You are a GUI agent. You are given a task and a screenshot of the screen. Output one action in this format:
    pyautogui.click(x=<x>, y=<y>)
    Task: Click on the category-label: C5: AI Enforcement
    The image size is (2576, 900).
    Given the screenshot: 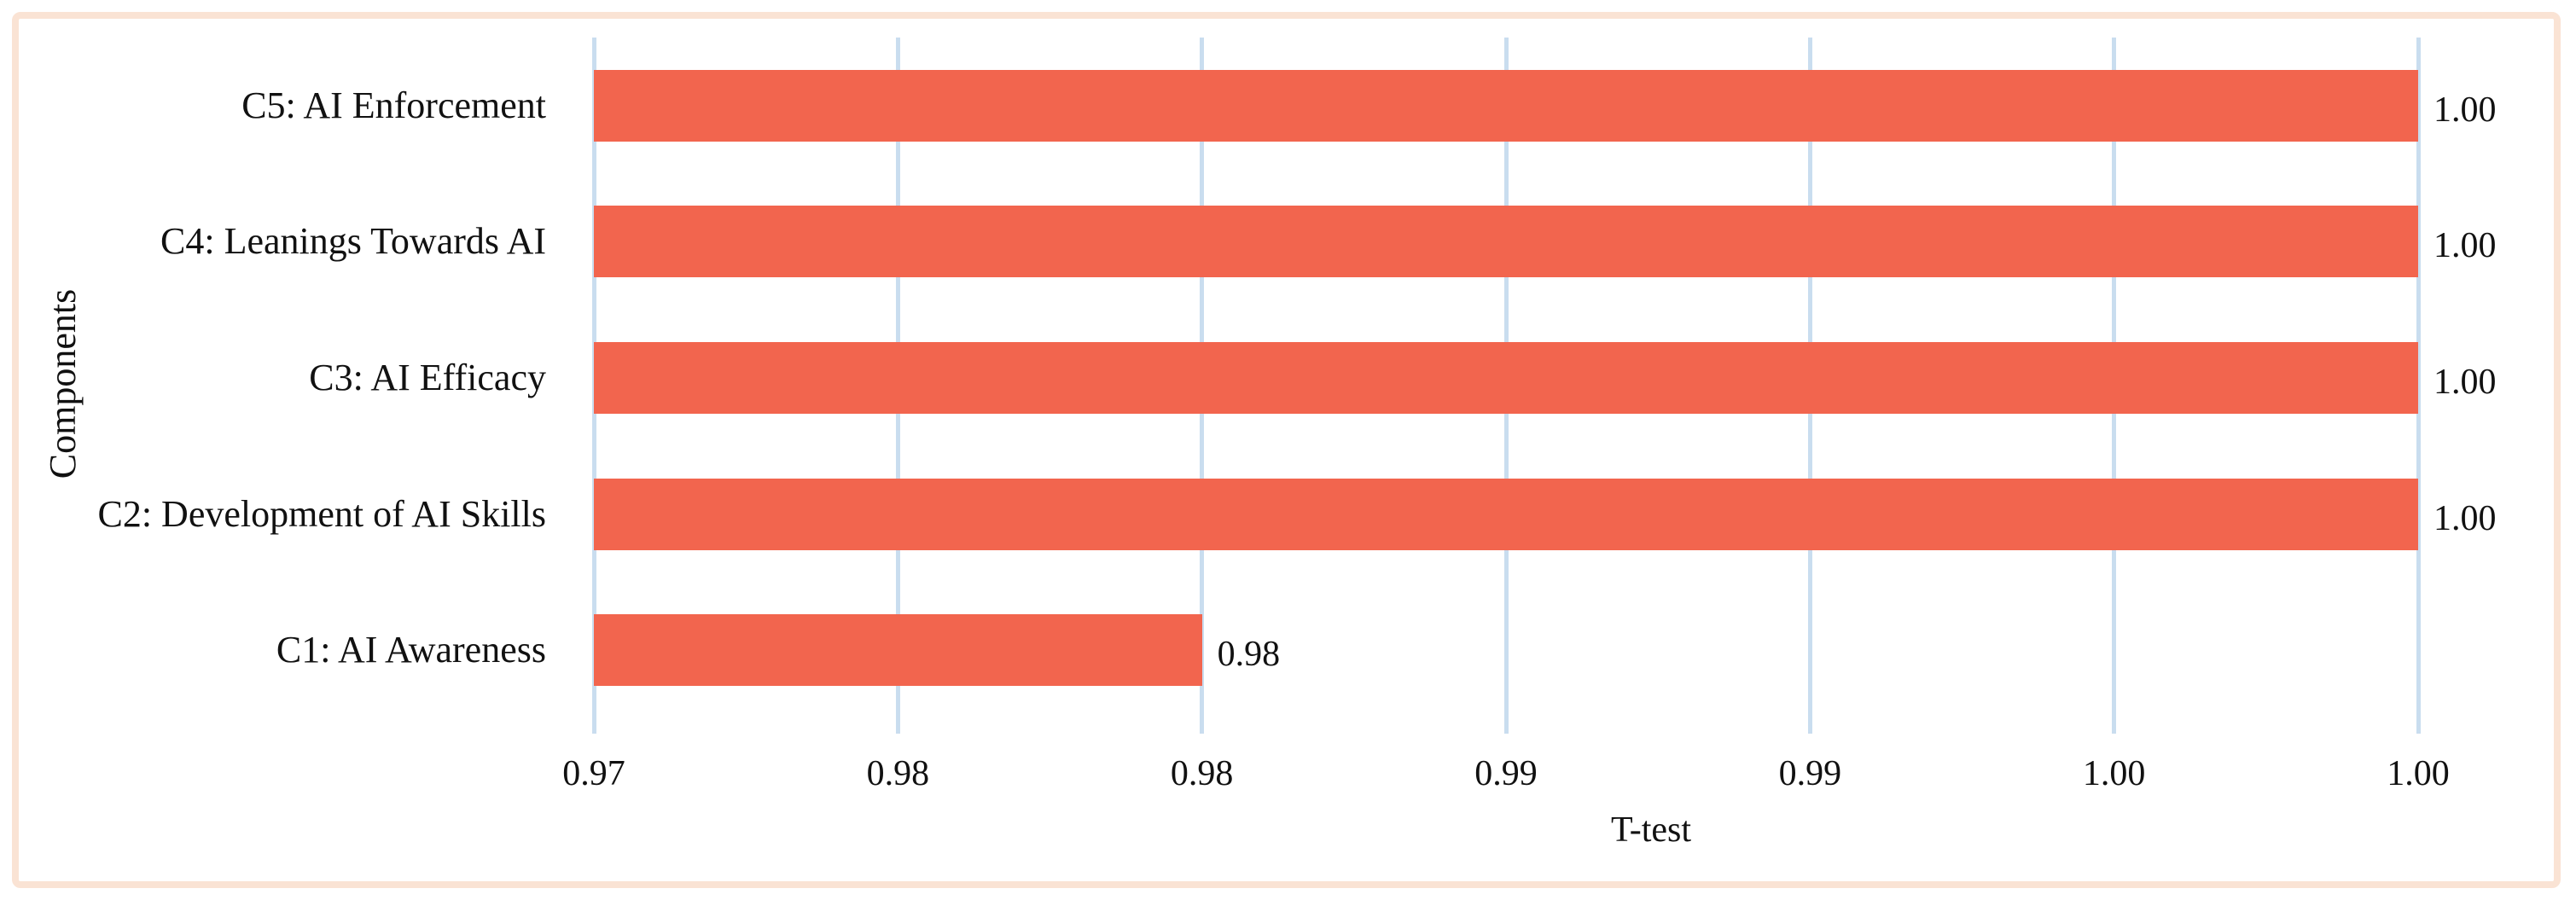 What is the action you would take?
    pyautogui.click(x=393, y=105)
    